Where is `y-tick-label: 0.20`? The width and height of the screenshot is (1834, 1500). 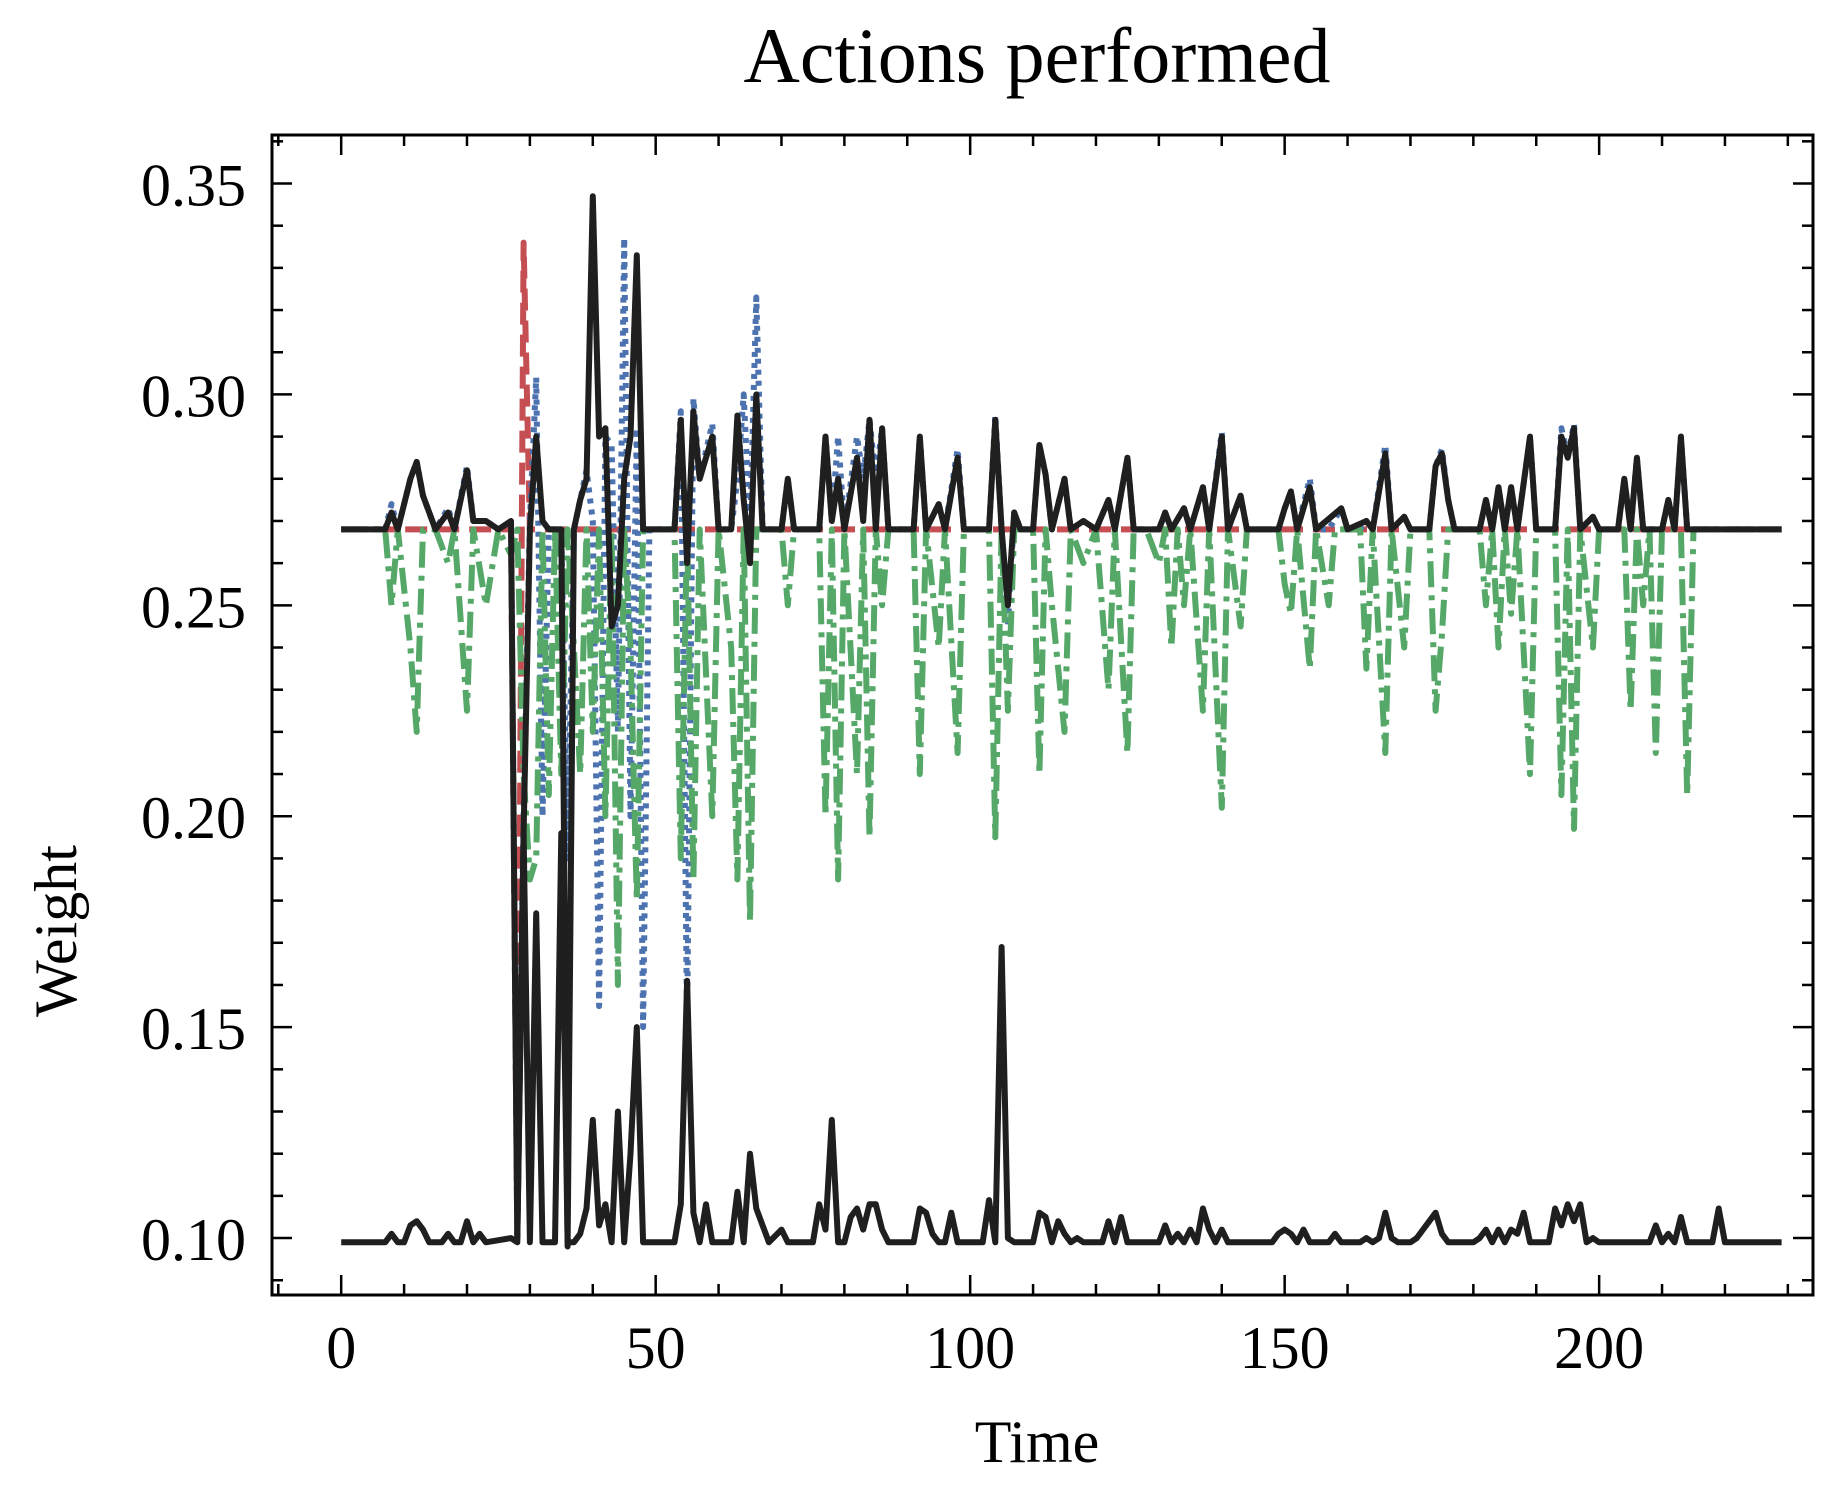
y-tick-label: 0.20 is located at coordinates (193, 818).